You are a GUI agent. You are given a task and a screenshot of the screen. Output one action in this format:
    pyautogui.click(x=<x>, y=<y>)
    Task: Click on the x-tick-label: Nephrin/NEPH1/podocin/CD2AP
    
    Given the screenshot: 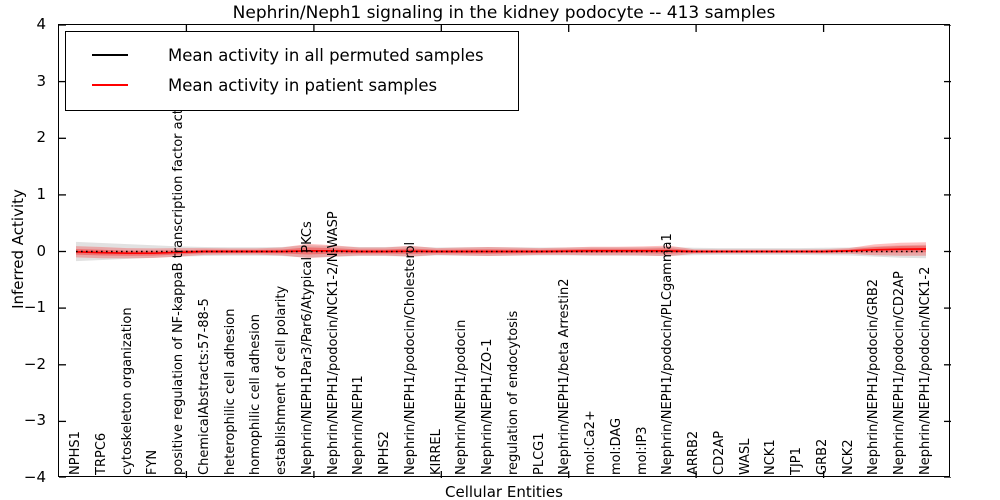 What is the action you would take?
    pyautogui.click(x=900, y=373)
    